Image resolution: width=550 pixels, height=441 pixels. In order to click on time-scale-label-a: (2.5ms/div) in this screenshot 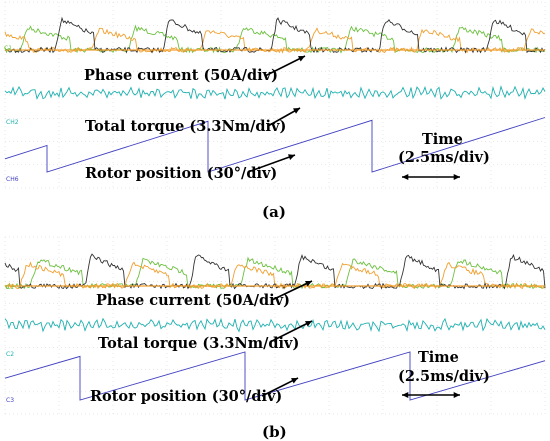, I will do `click(444, 157)`.